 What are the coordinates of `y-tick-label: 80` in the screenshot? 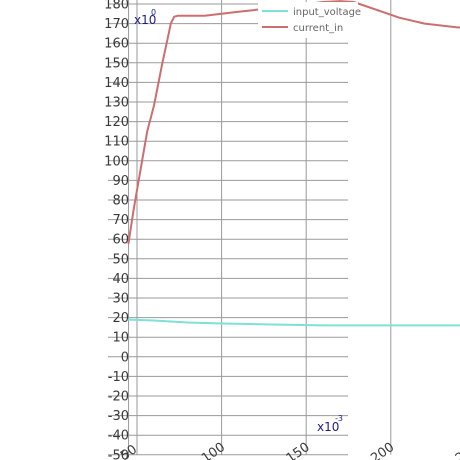 It's located at (120, 201).